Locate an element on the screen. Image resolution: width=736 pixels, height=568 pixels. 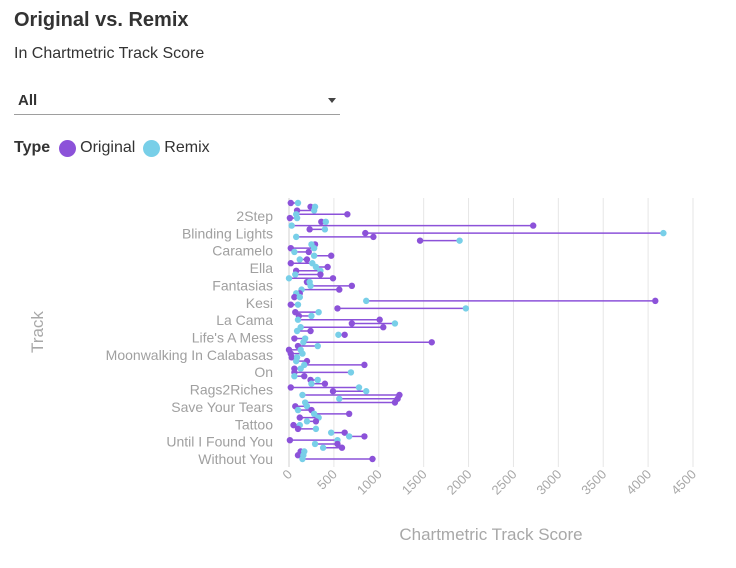
x-tick-labels: 0 500 1000 1500 2000 2500 3000 3500 4000 4500 is located at coordinates (489, 482).